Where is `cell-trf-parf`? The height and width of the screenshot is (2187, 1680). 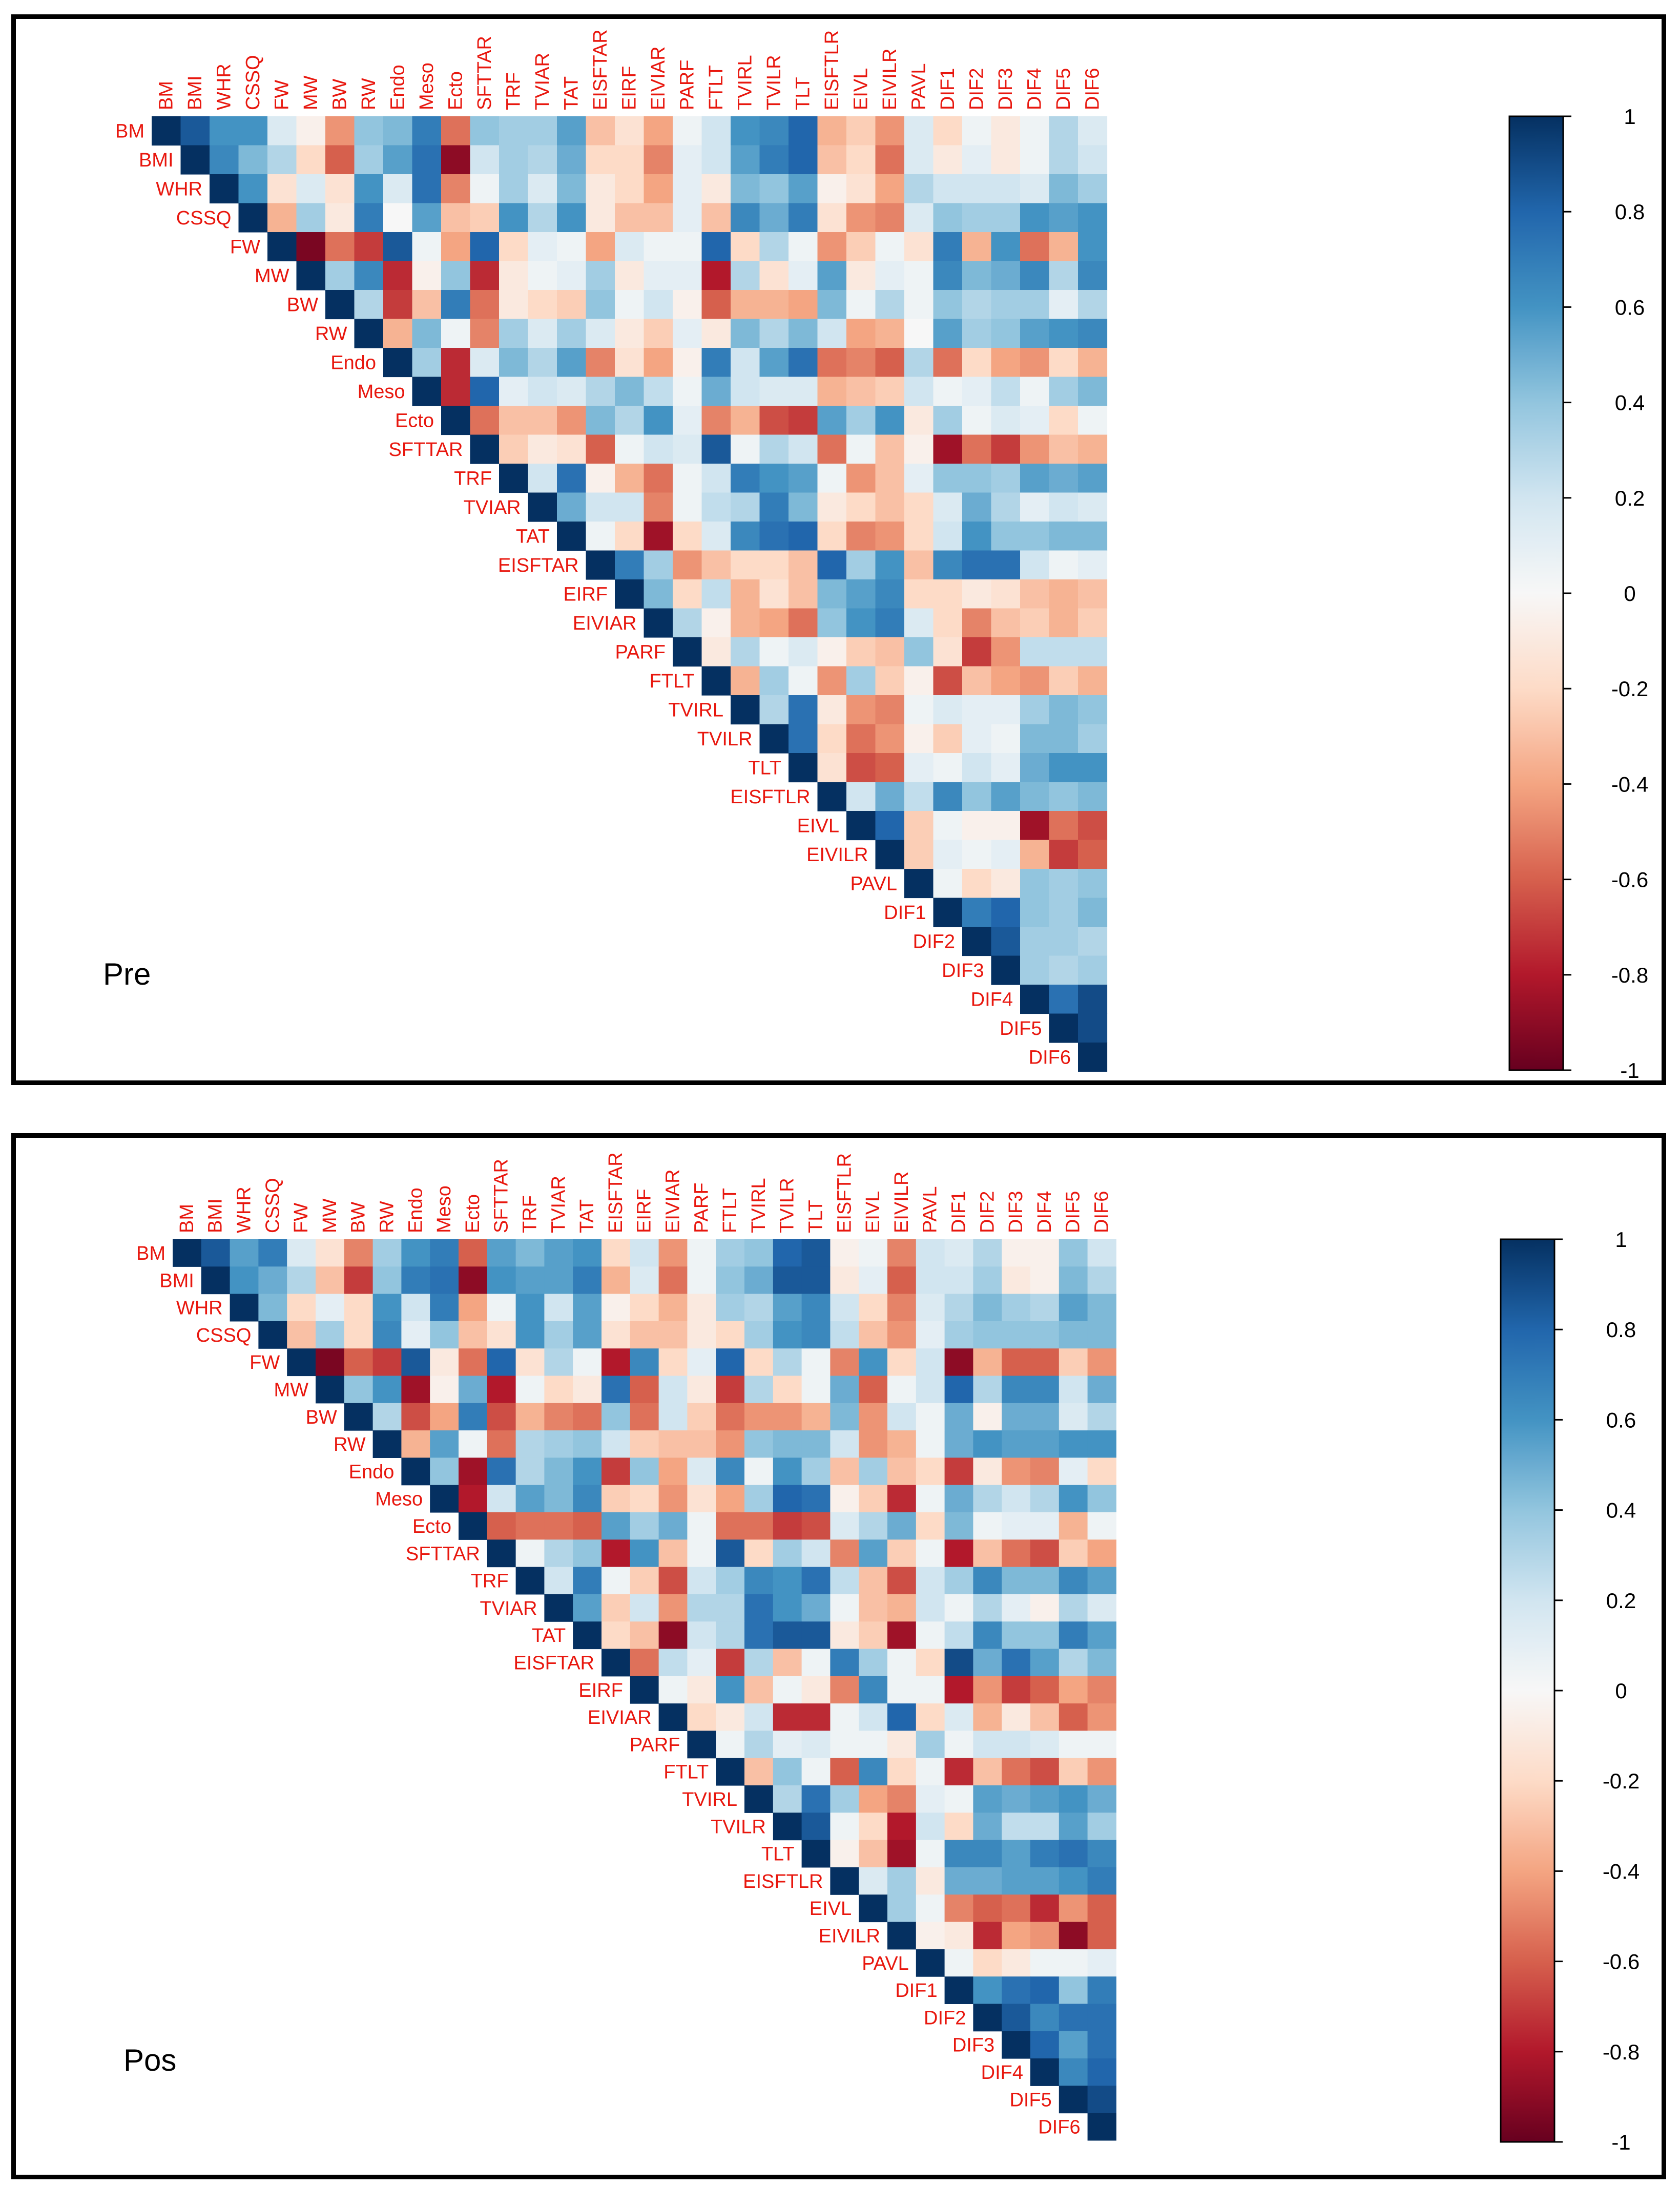 cell-trf-parf is located at coordinates (687, 478).